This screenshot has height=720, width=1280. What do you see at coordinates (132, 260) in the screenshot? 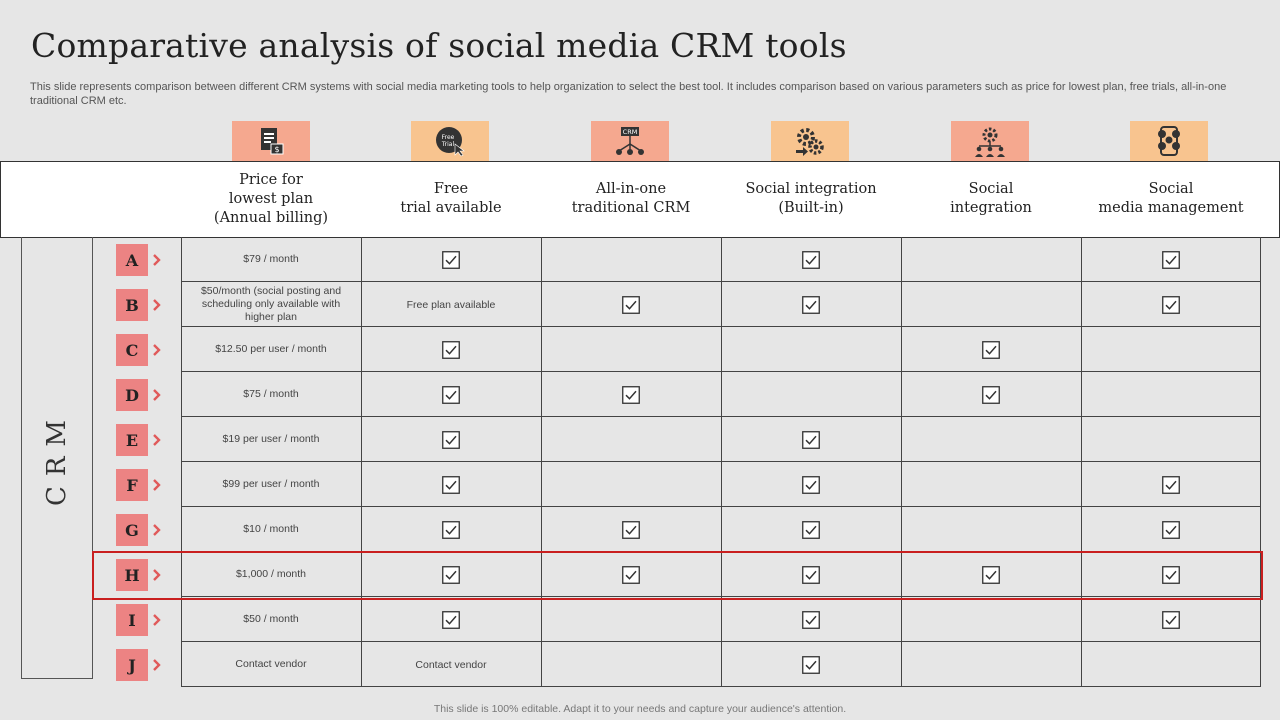
I see `row-label-a: A` at bounding box center [132, 260].